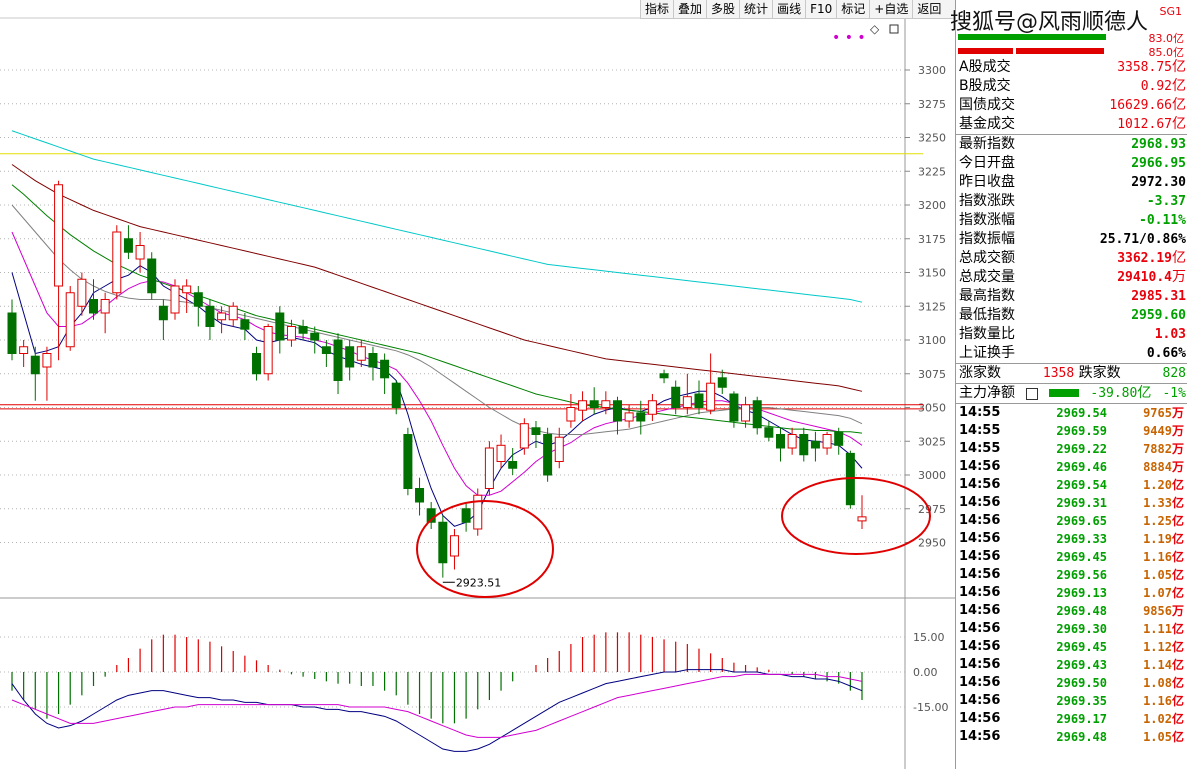  I want to click on tick-row: 14:56 2969.31 1.33亿, so click(1071, 503).